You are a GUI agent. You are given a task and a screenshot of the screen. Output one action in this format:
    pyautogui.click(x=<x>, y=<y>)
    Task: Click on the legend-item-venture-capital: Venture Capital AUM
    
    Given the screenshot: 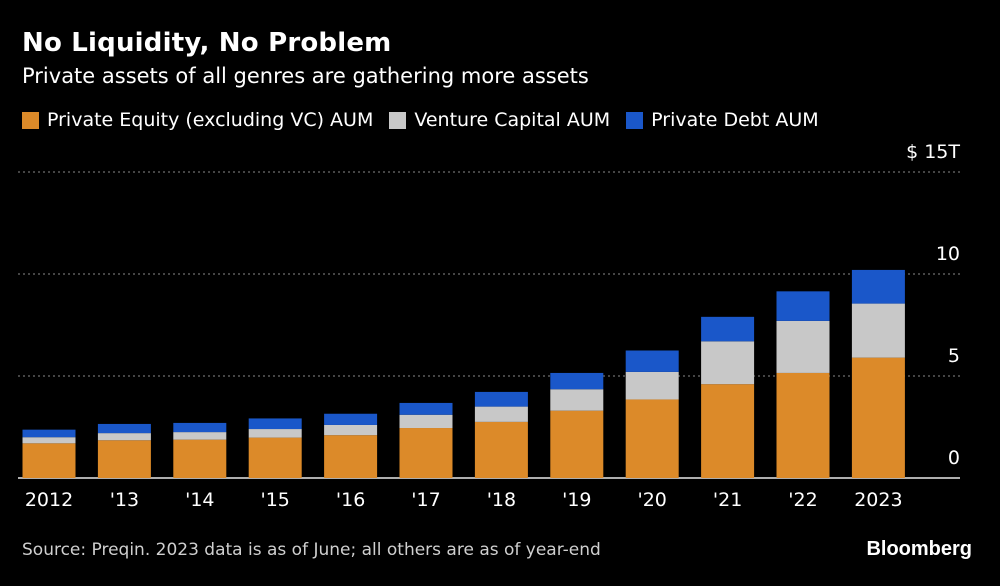 What is the action you would take?
    pyautogui.click(x=499, y=120)
    